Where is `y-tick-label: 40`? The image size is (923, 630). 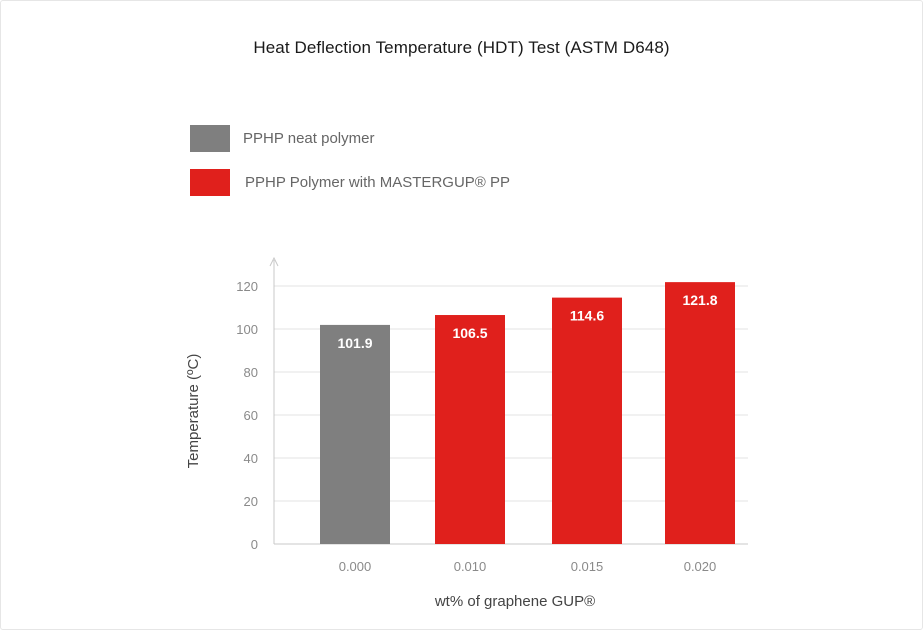
y-tick-label: 40 is located at coordinates (251, 458).